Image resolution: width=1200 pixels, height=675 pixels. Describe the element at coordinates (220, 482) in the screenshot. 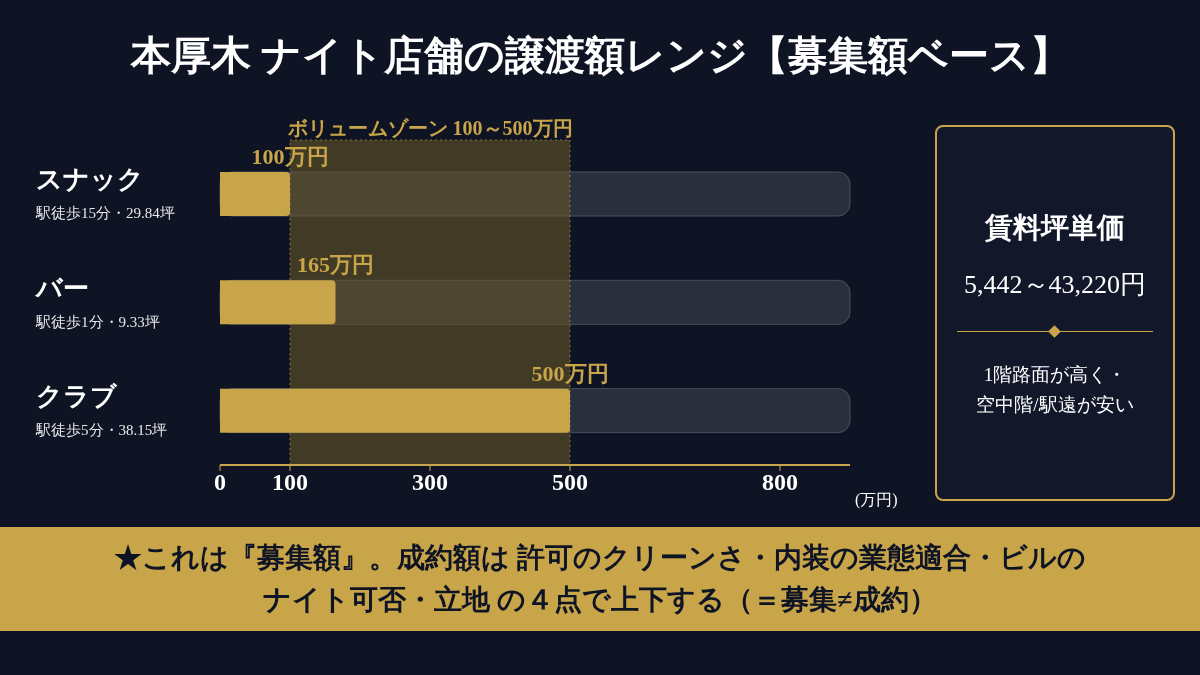

I see `x-tick-label: 0` at that location.